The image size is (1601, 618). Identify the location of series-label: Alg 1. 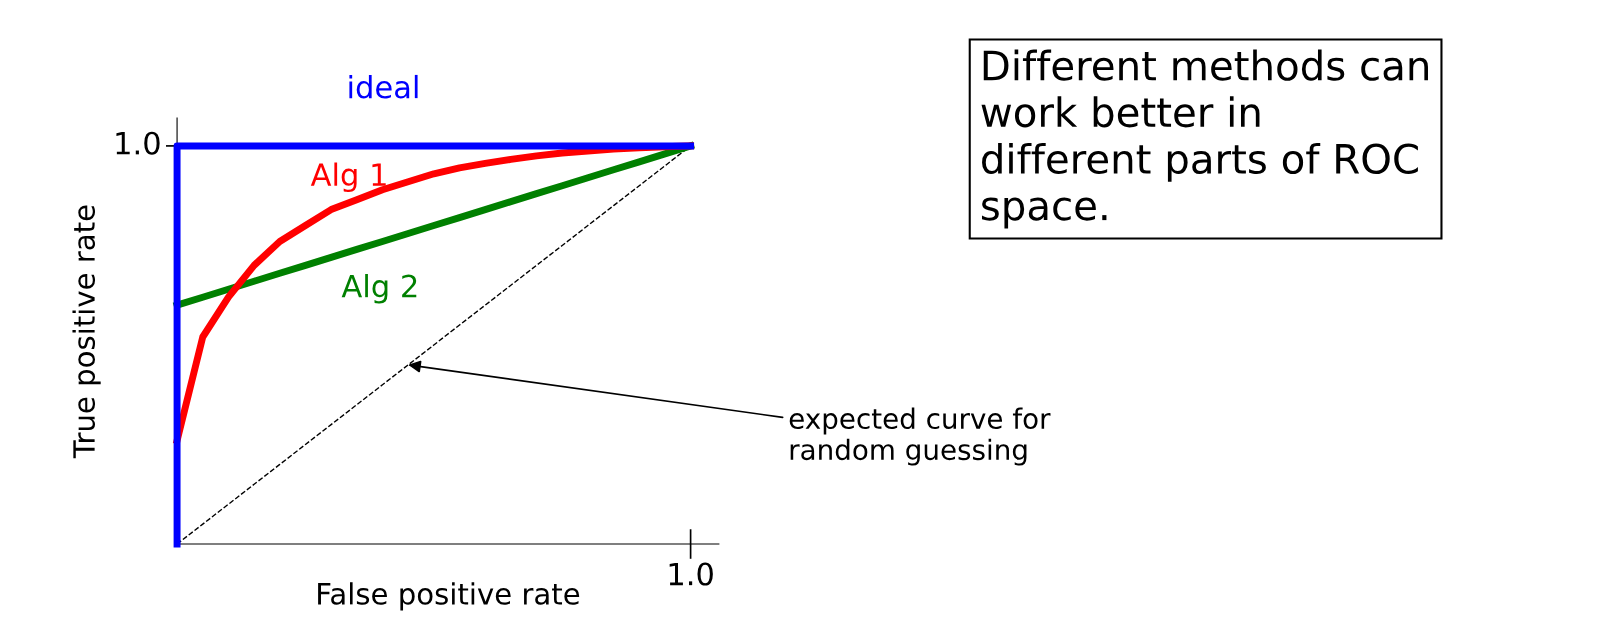
(348, 177).